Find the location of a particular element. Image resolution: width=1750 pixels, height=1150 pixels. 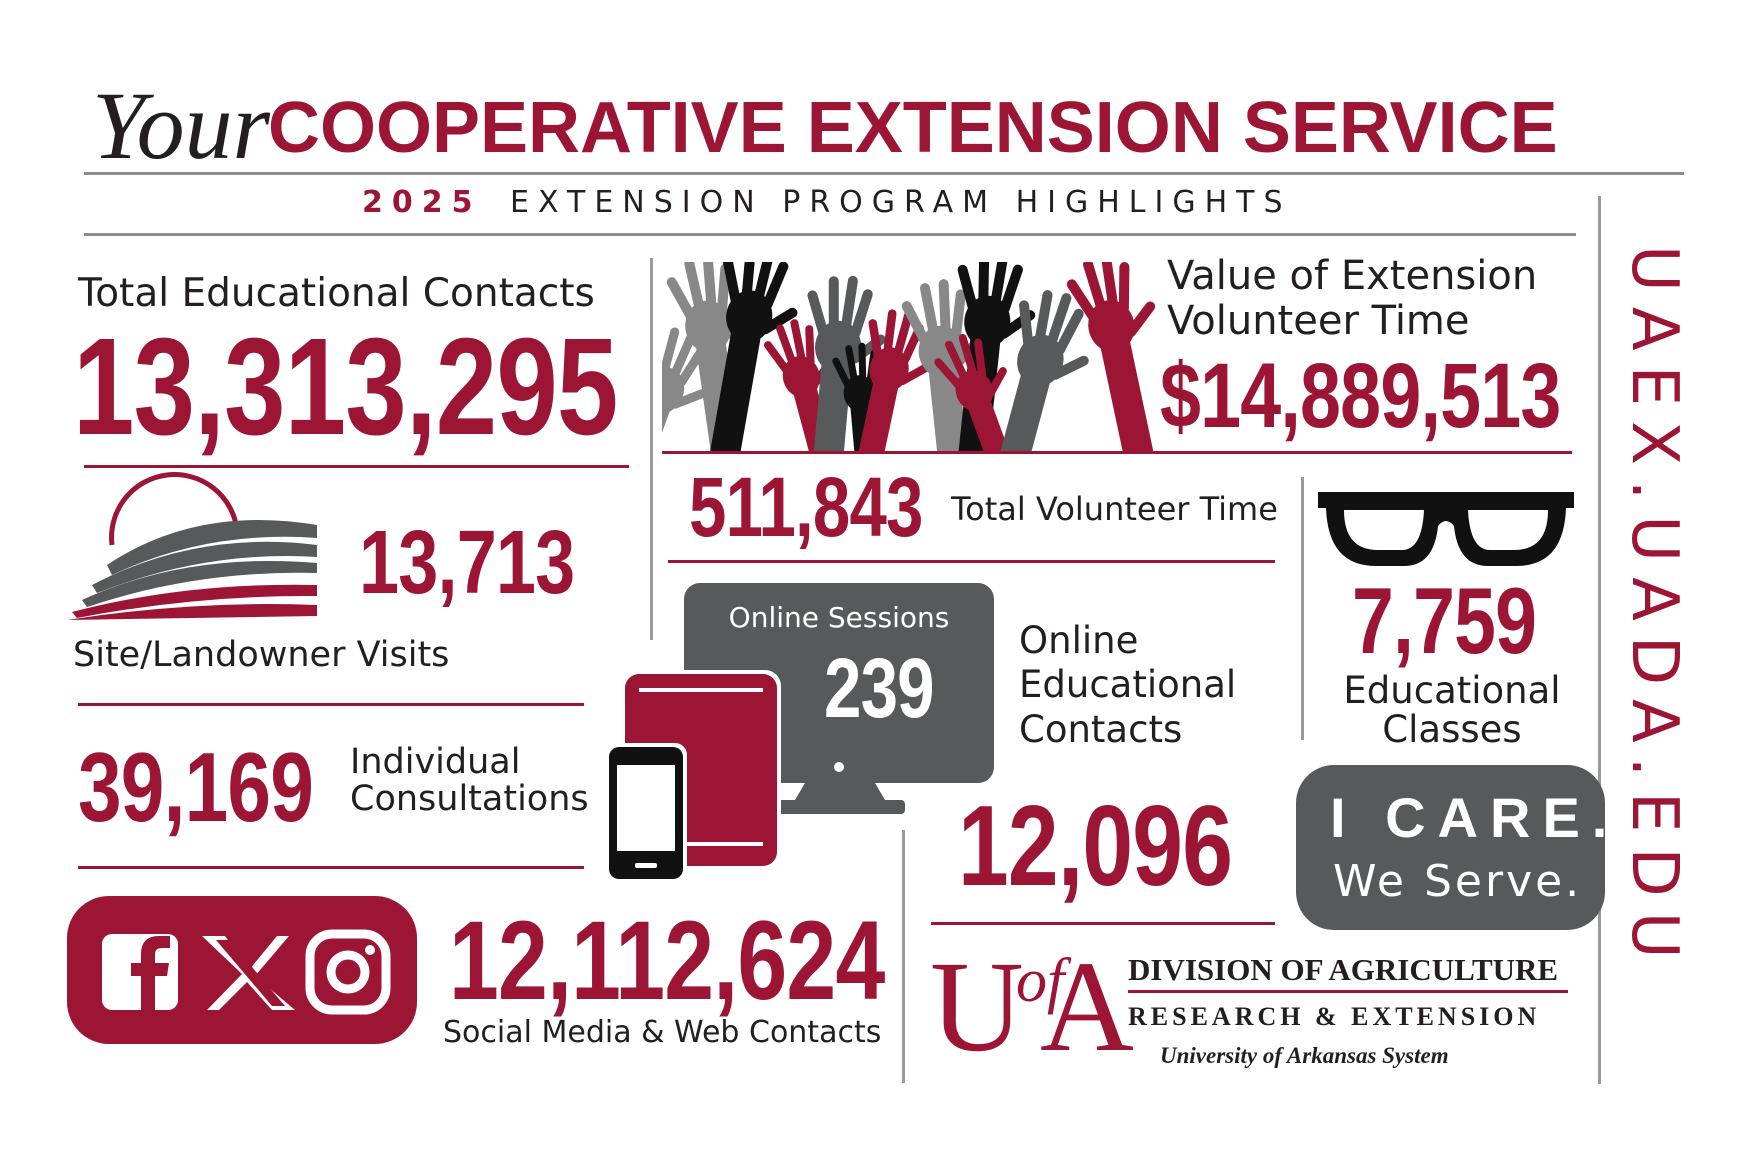

logo-mark: A is located at coordinates (1087, 1007).